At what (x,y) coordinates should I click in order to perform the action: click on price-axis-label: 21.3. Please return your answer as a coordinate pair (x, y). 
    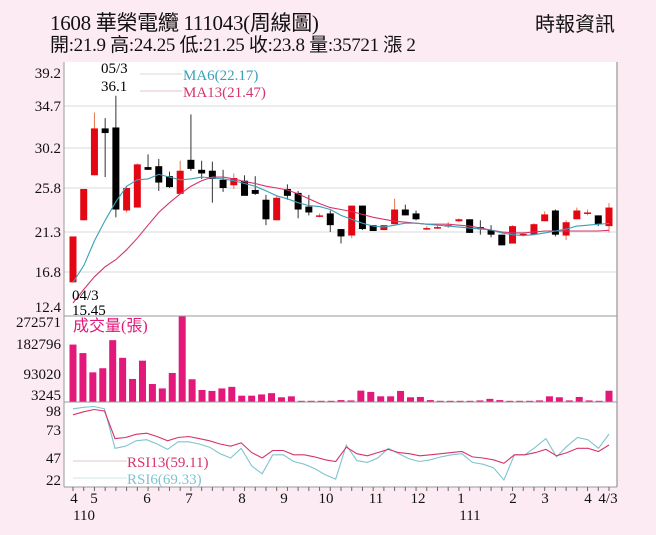
    Looking at the image, I should click on (48, 233).